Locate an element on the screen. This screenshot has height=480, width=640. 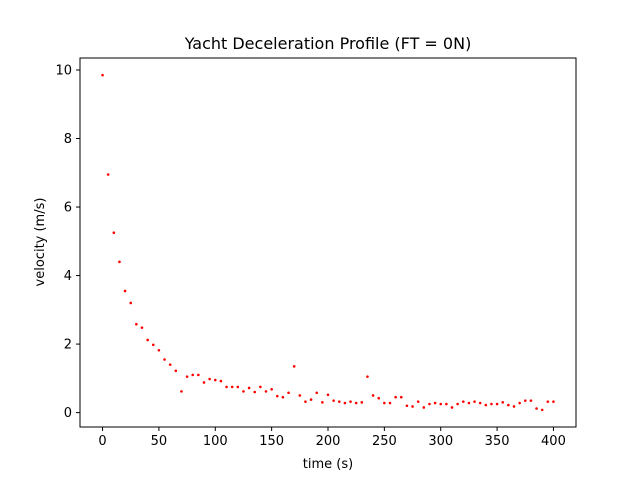
x-tick-label: 200 is located at coordinates (328, 441).